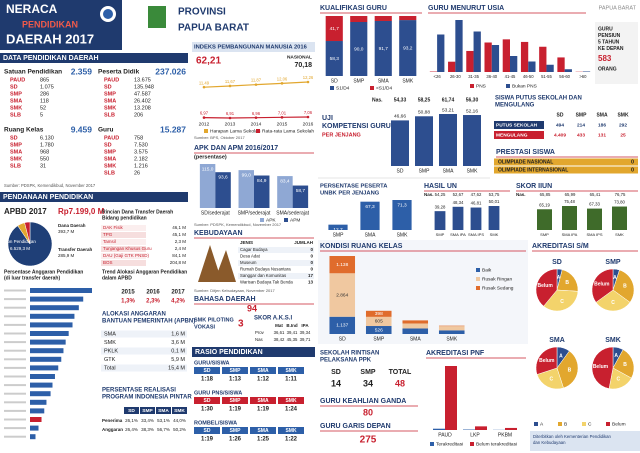 The height and width of the screenshot is (453, 640). I want to click on table-label: Museum, so click(248, 262).